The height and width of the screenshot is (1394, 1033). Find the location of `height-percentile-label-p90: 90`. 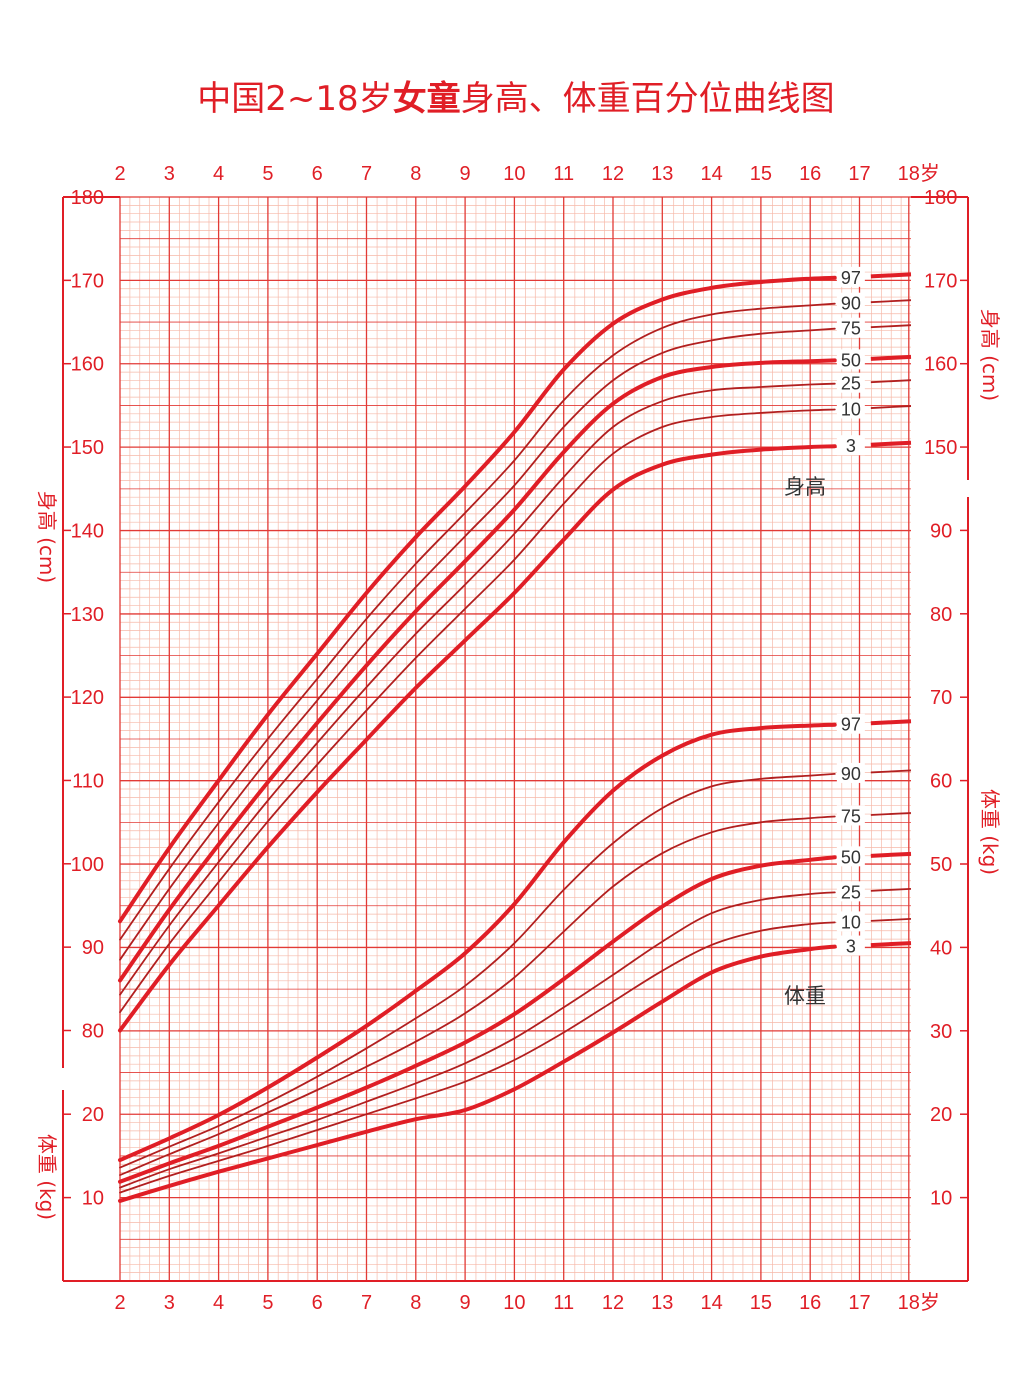

height-percentile-label-p90: 90 is located at coordinates (851, 304).